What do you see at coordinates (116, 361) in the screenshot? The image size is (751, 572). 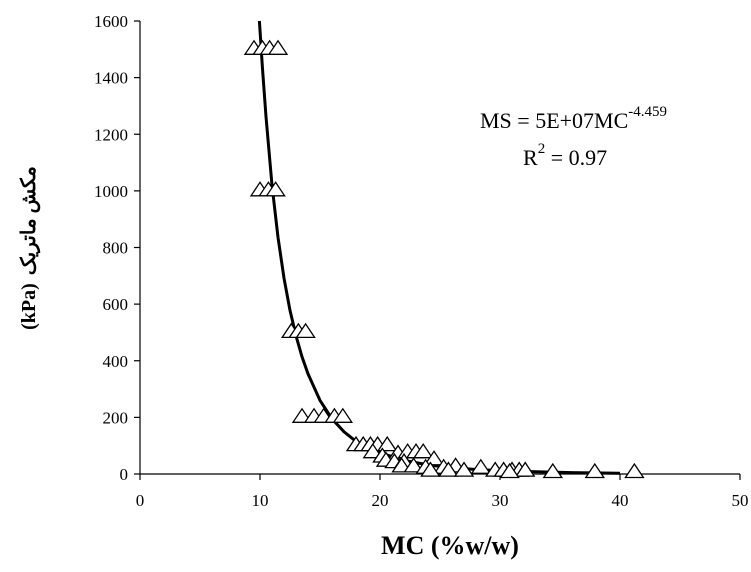 I see `y-tick-label: 400` at bounding box center [116, 361].